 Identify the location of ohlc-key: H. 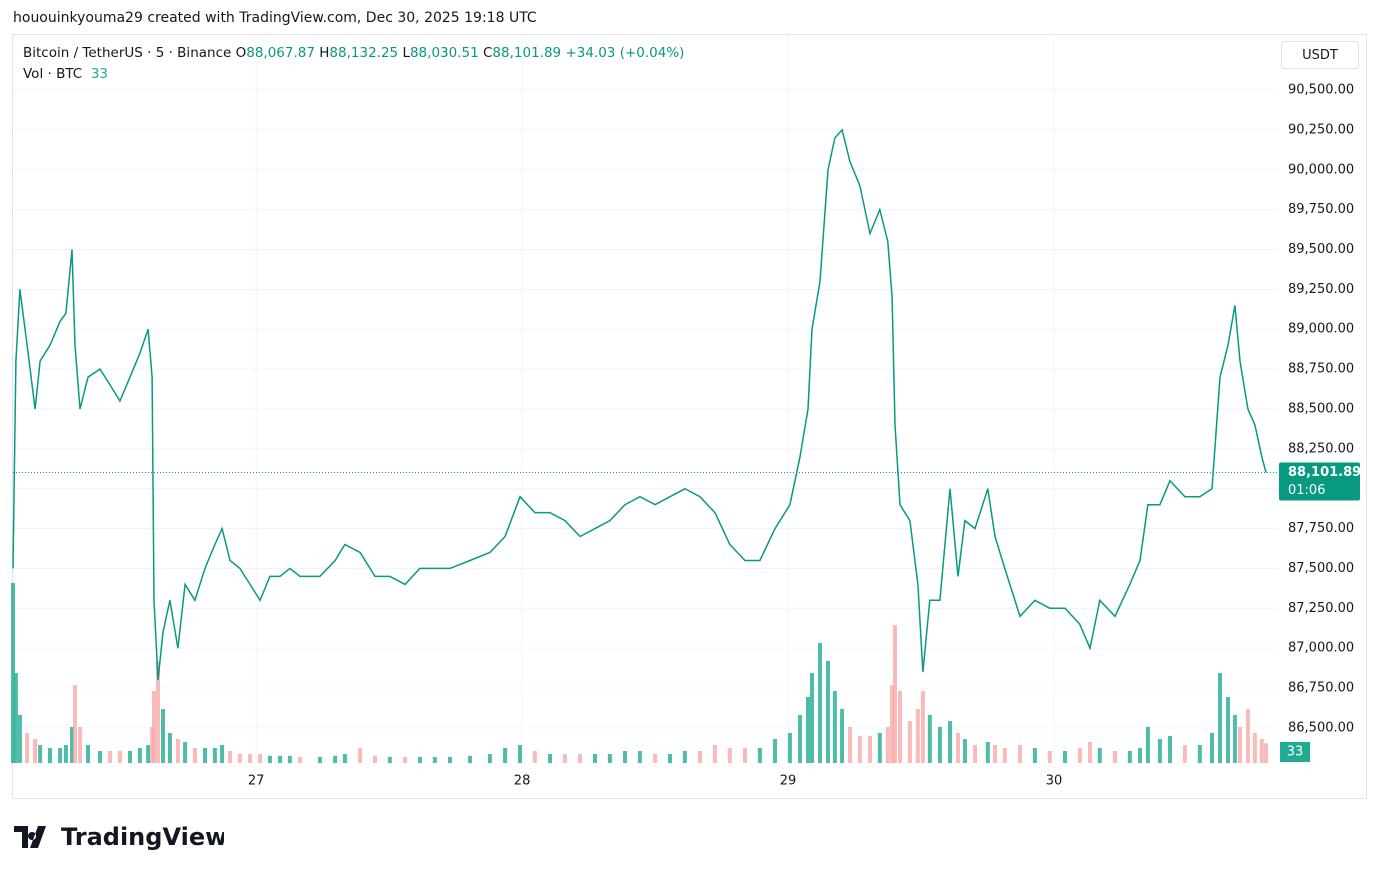
(324, 53).